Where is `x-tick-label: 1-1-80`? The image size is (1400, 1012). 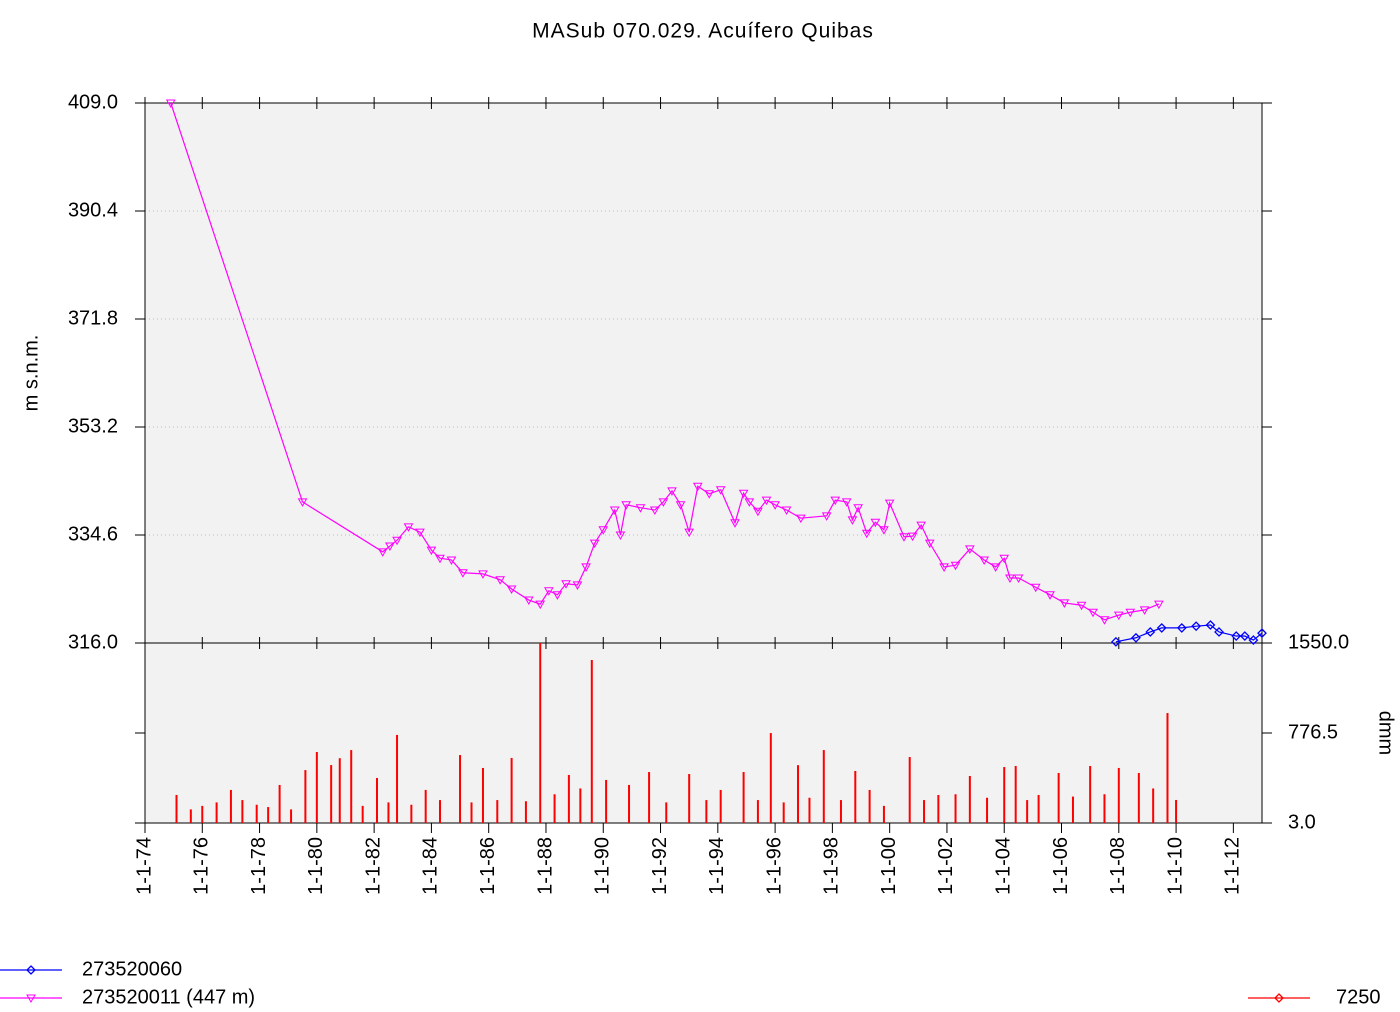
x-tick-label: 1-1-80 is located at coordinates (316, 866).